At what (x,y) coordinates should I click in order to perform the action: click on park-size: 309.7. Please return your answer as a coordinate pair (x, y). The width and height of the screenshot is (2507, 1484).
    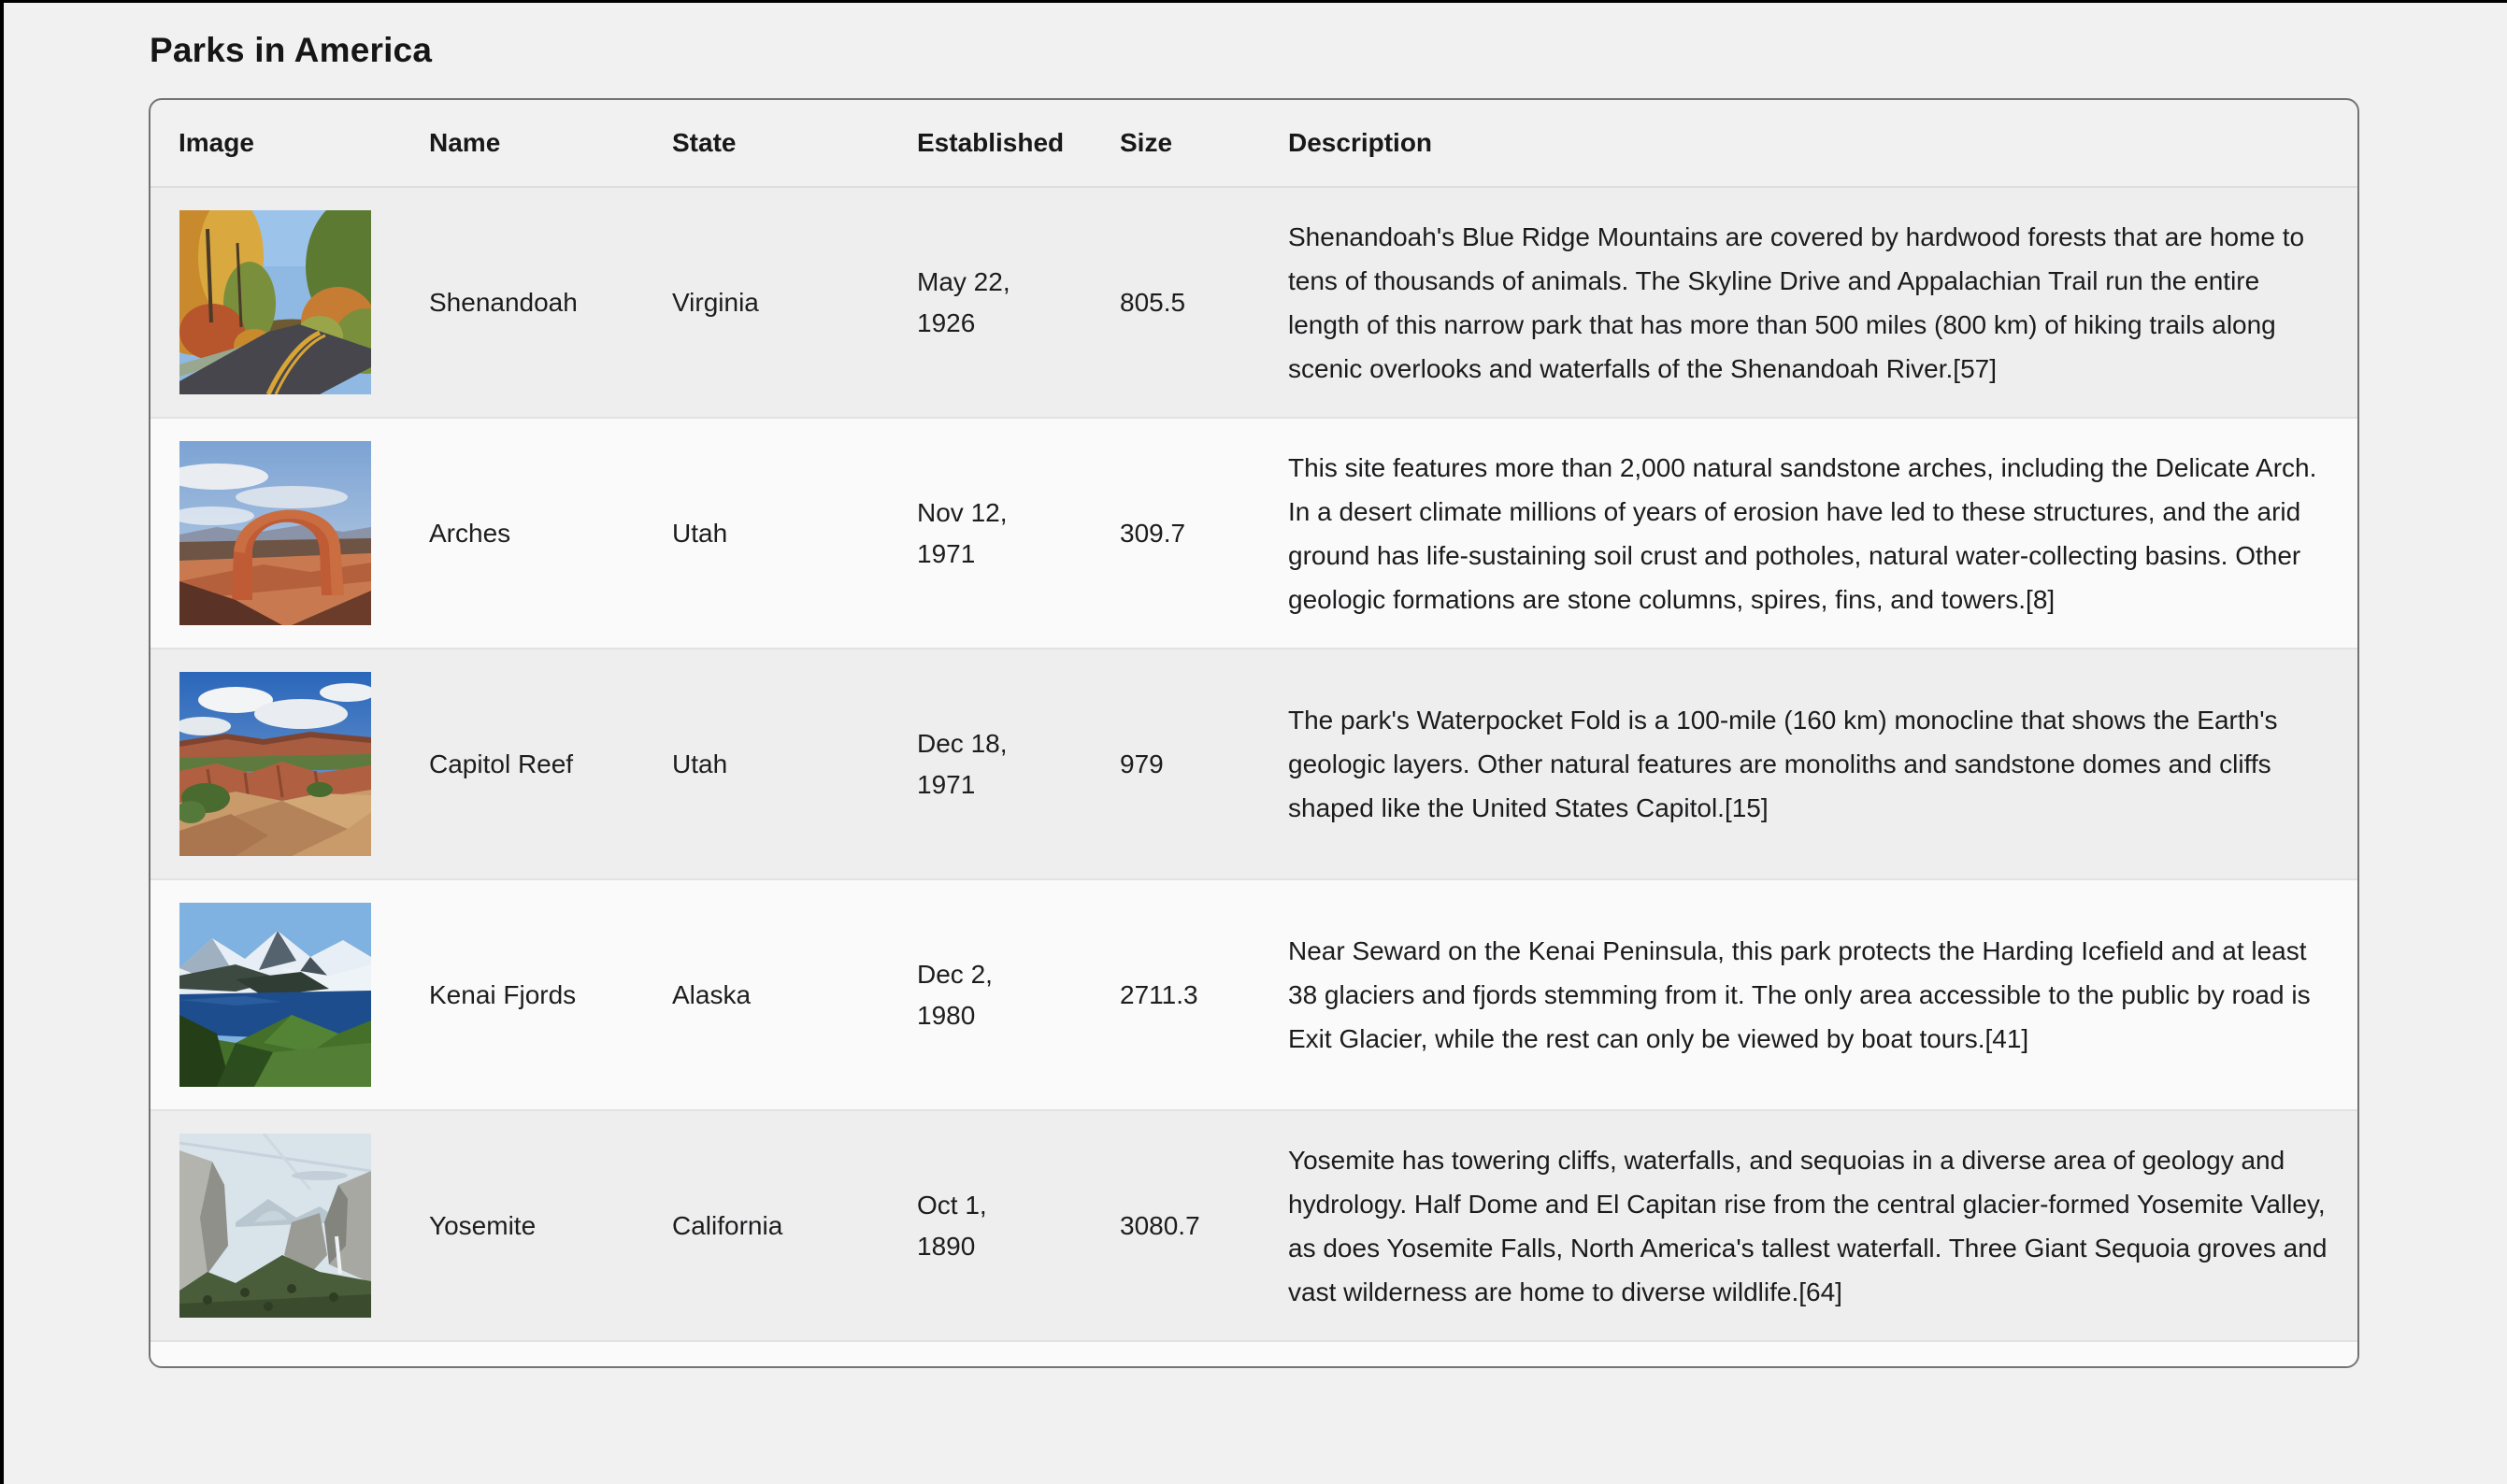
    Looking at the image, I should click on (1176, 533).